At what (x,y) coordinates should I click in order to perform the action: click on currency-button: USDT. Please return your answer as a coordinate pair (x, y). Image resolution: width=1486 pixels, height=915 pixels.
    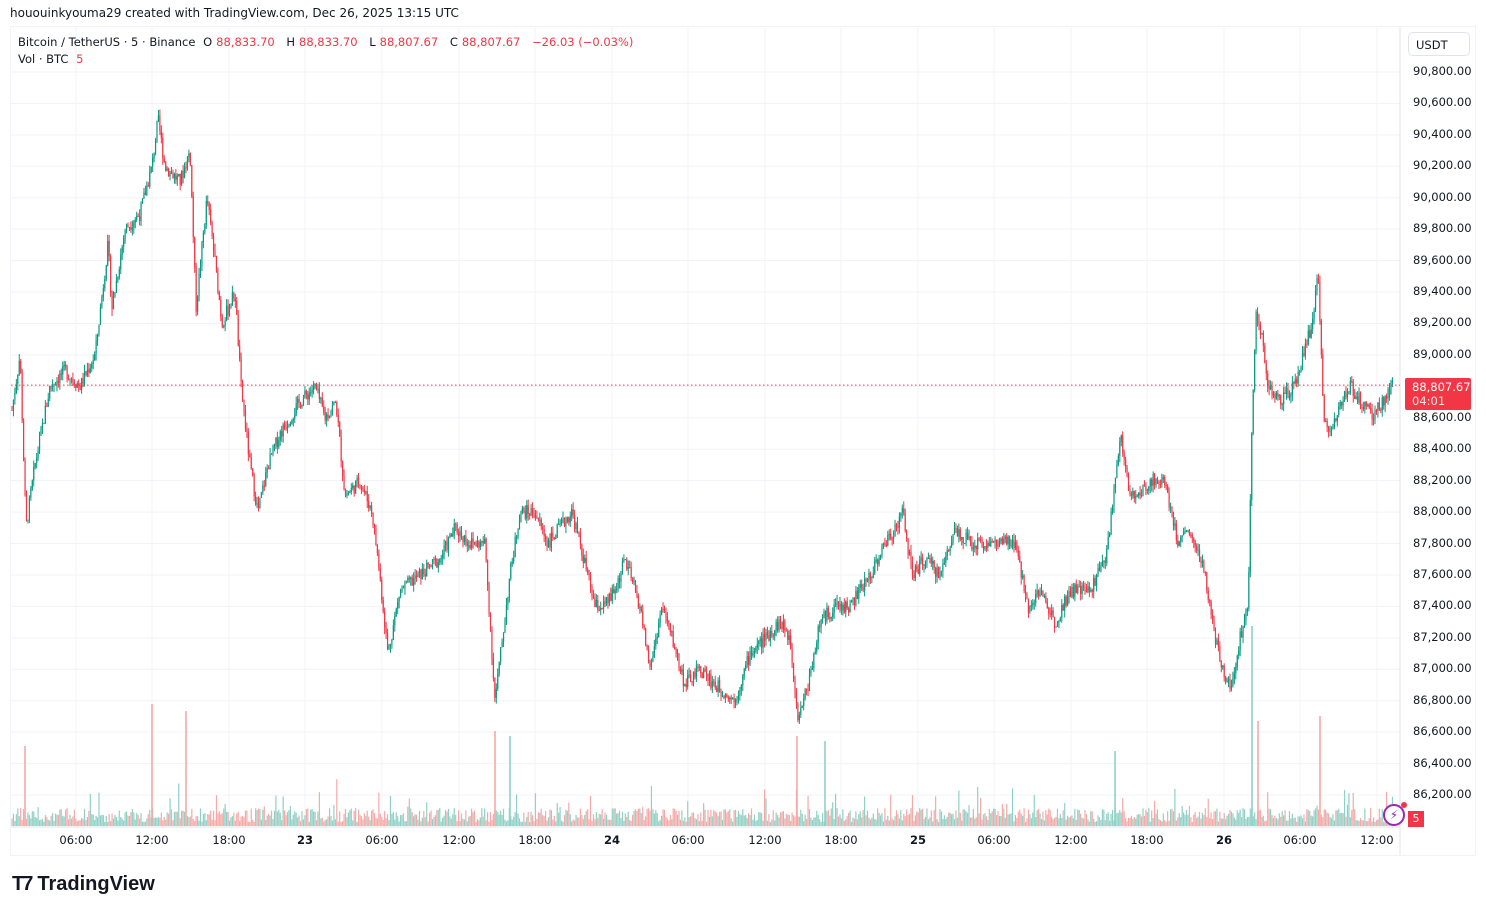
    Looking at the image, I should click on (1439, 44).